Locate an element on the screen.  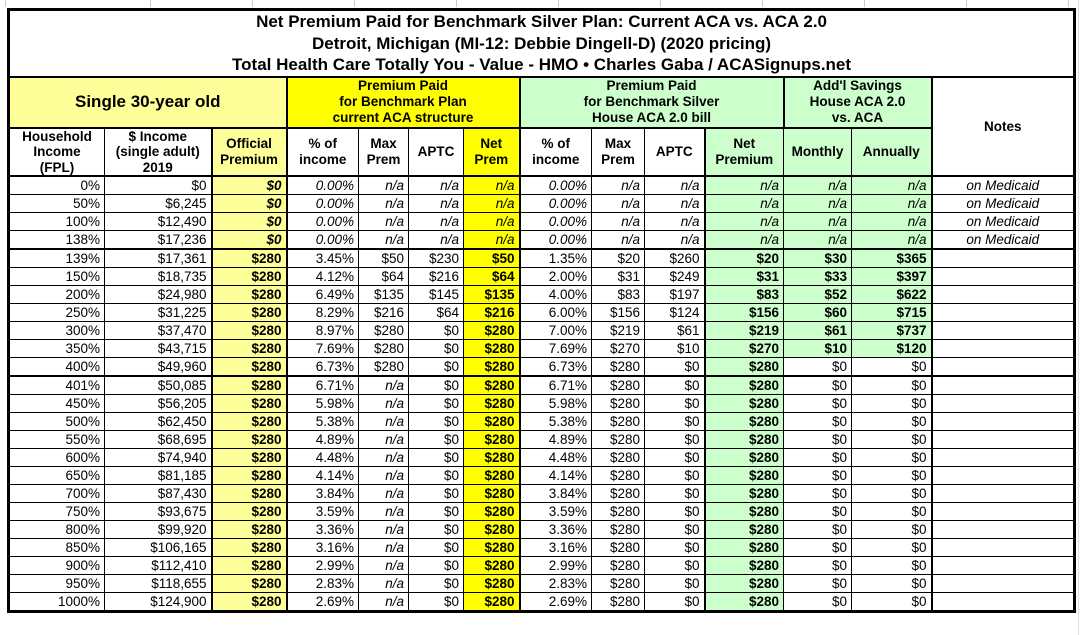
cell-aca2-net-premium: $20 is located at coordinates (744, 258).